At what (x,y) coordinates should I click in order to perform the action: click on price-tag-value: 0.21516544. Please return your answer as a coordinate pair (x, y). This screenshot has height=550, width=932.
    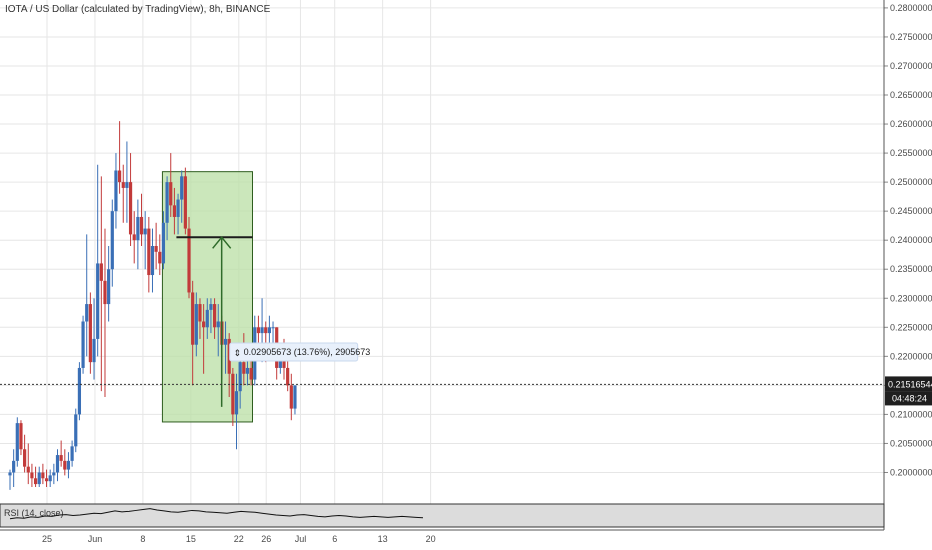
    Looking at the image, I should click on (910, 384).